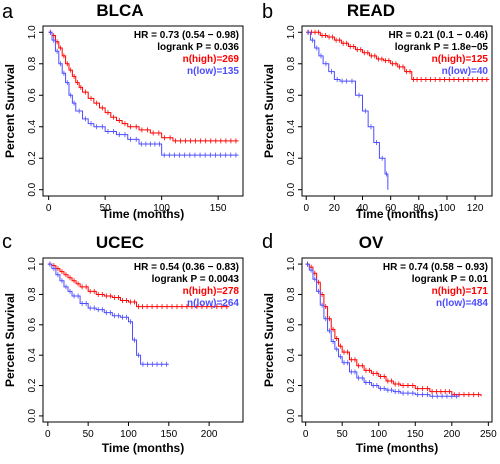 The width and height of the screenshot is (500, 464). Describe the element at coordinates (7, 242) in the screenshot. I see `panel-letter: c` at that location.